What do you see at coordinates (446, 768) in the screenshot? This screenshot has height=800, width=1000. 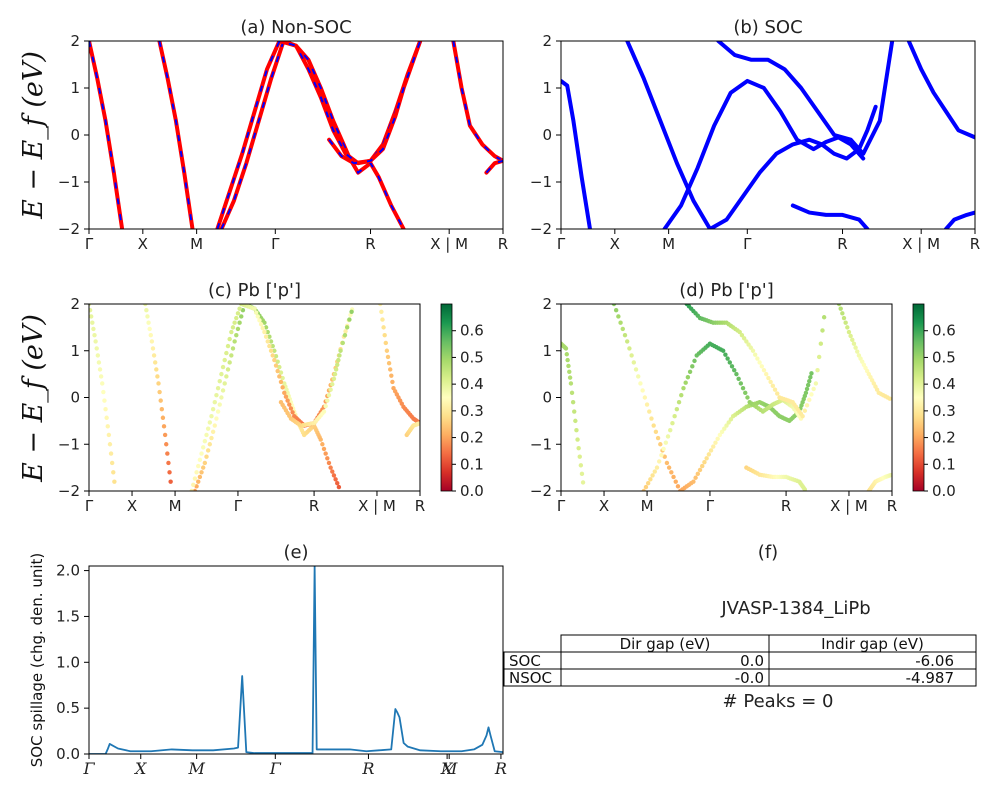 I see `e-xtick-label: X` at bounding box center [446, 768].